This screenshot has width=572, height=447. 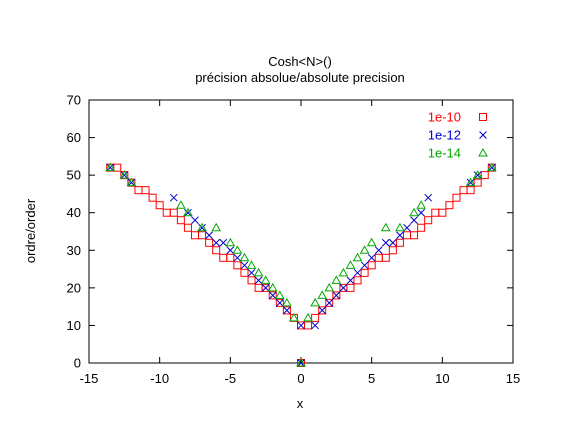 What do you see at coordinates (74, 212) in the screenshot?
I see `y-tick-label: 40` at bounding box center [74, 212].